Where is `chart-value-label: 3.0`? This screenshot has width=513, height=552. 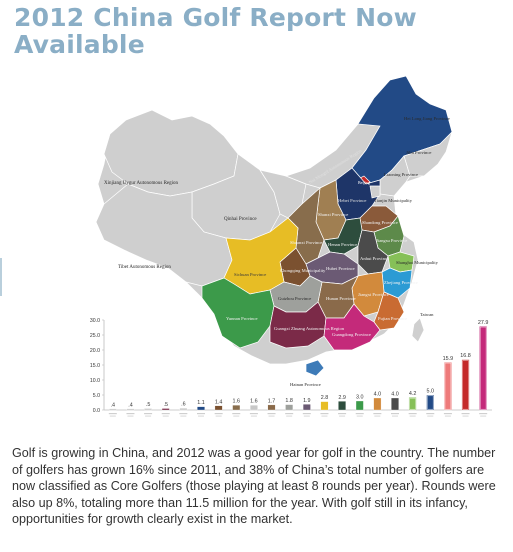
chart-value-label: 3.0 is located at coordinates (360, 398).